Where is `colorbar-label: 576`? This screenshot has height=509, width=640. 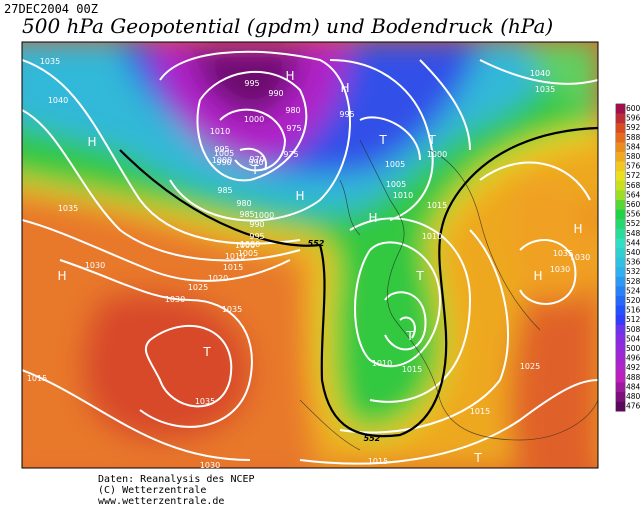
colorbar-label: 576 is located at coordinates (633, 166).